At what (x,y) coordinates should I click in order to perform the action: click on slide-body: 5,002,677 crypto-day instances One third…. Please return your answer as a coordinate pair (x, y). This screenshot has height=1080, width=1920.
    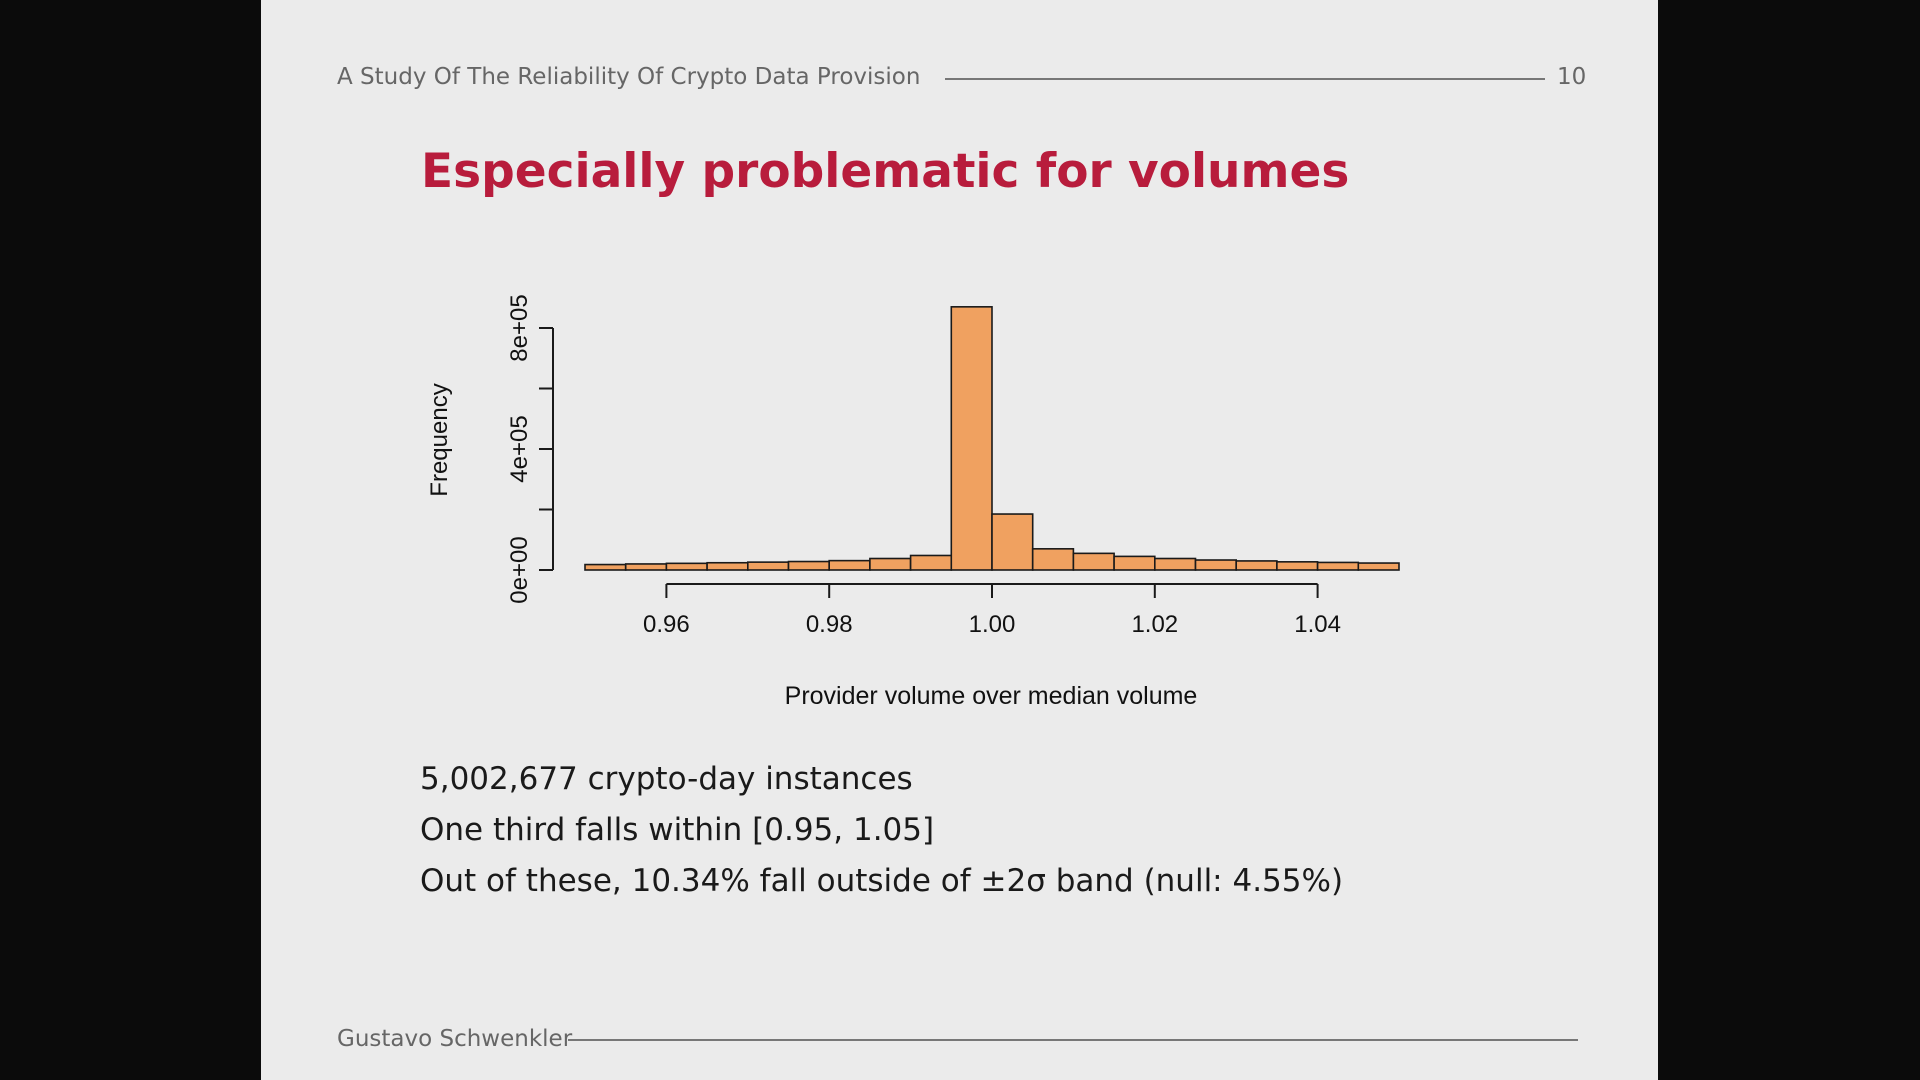
    Looking at the image, I should click on (881, 830).